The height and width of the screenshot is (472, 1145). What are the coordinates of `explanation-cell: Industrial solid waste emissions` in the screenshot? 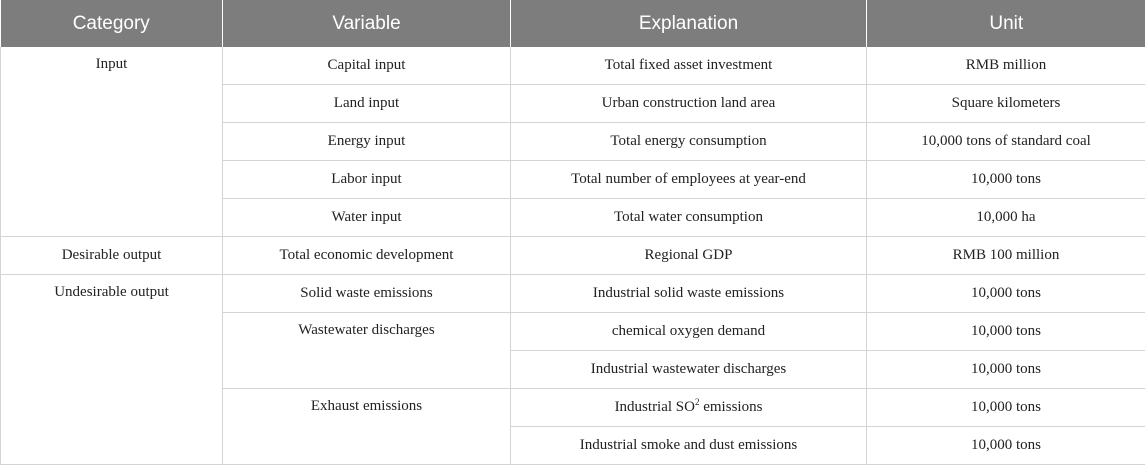 It's located at (688, 293).